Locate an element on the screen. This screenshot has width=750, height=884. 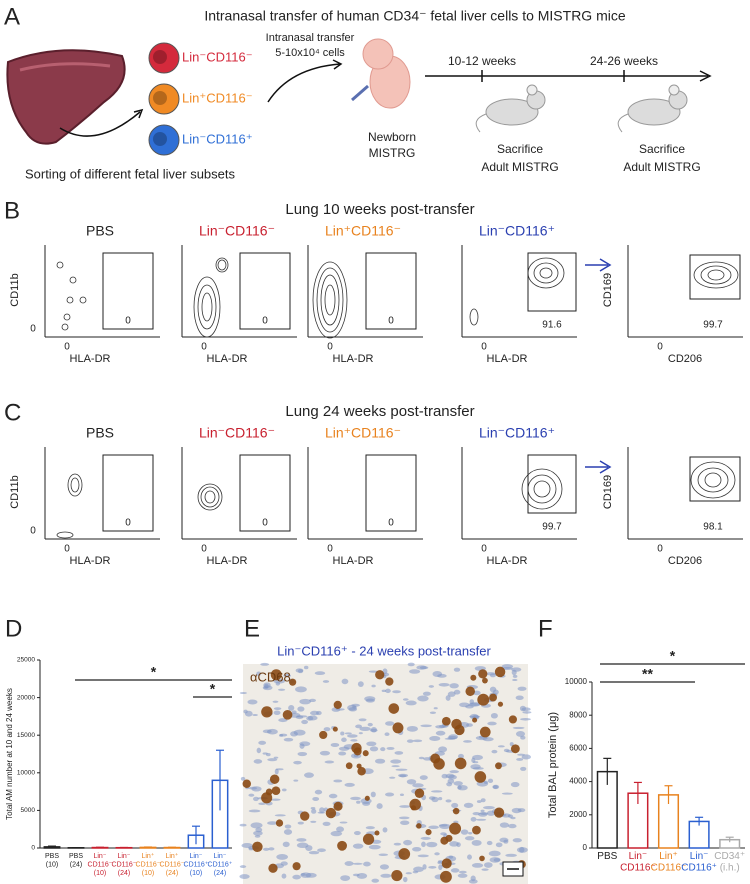
timeline-head is located at coordinates (705, 76).